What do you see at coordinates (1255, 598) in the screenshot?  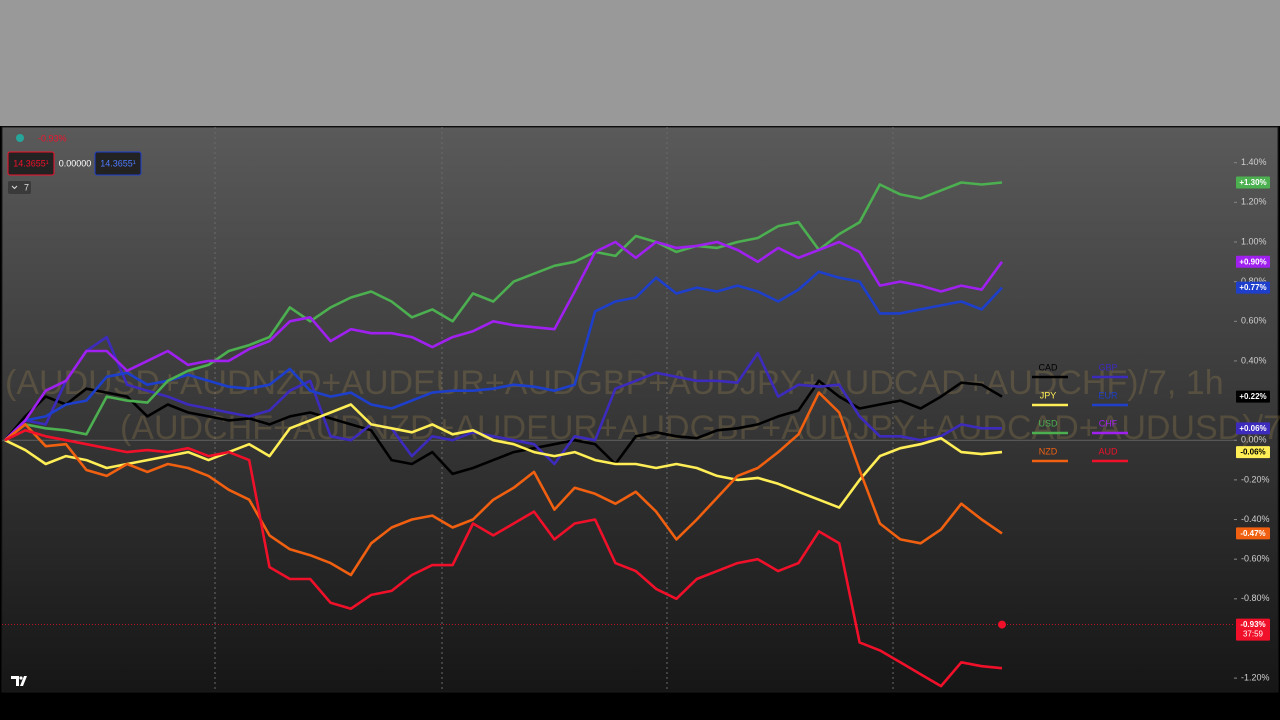 I see `y-tick-label: -0.80%` at bounding box center [1255, 598].